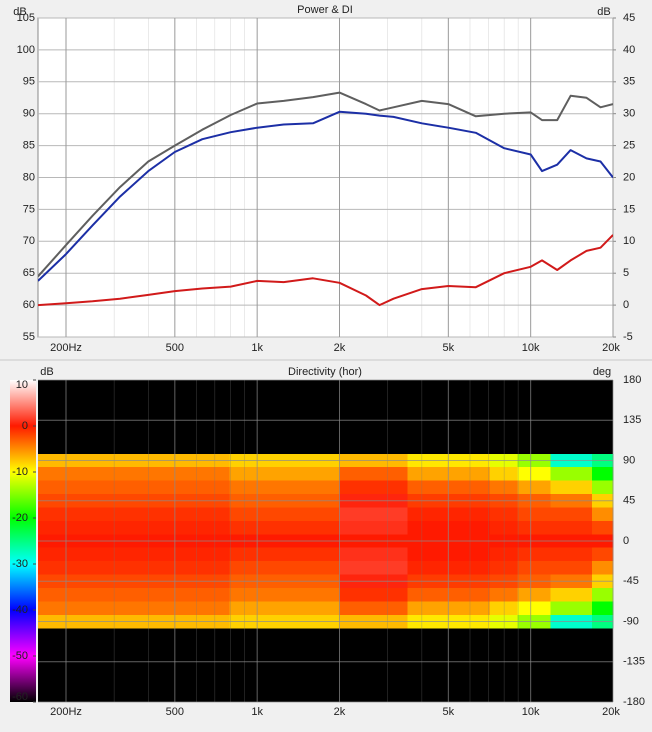 Image resolution: width=652 pixels, height=732 pixels. Describe the element at coordinates (26, 18) in the screenshot. I see `y-tick-label: 105` at that location.